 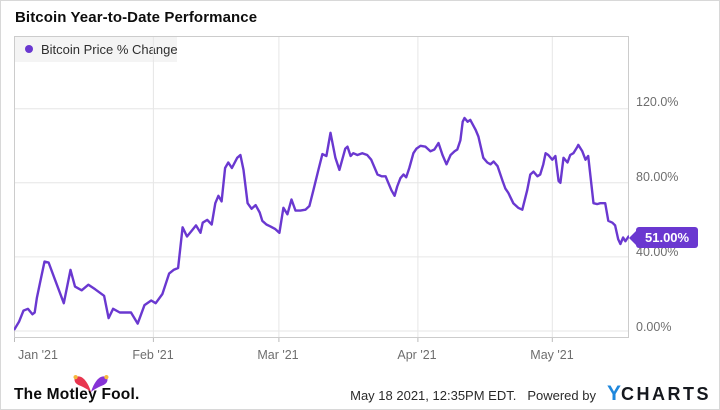 What do you see at coordinates (278, 355) in the screenshot?
I see `x-axis-label-mar: Mar '21` at bounding box center [278, 355].